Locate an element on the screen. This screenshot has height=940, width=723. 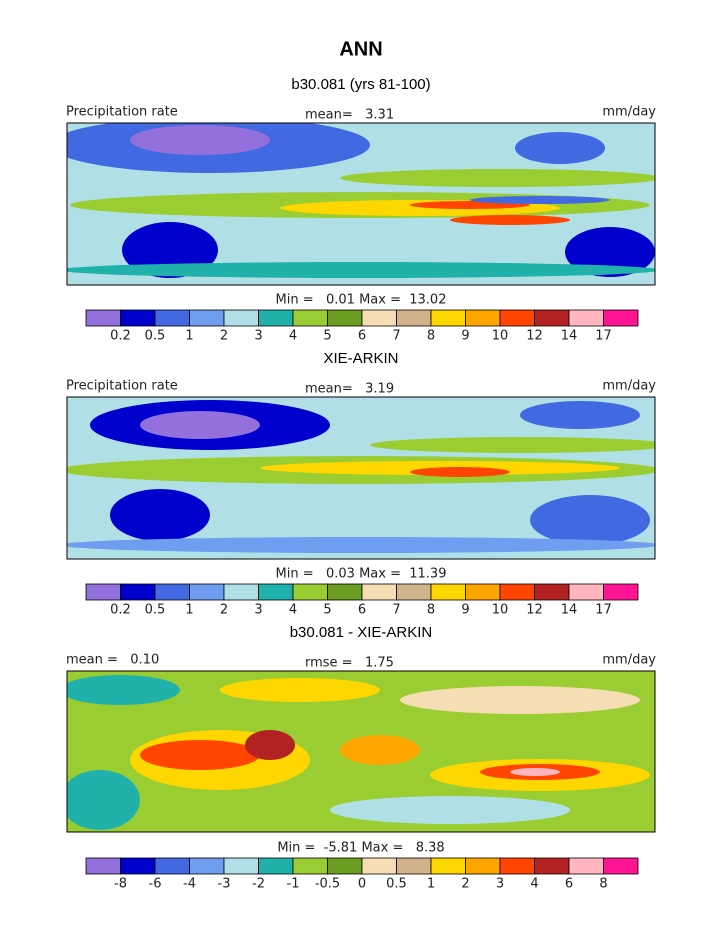
min-max: Min = 0.01 Max = 13.02 is located at coordinates (361, 300).